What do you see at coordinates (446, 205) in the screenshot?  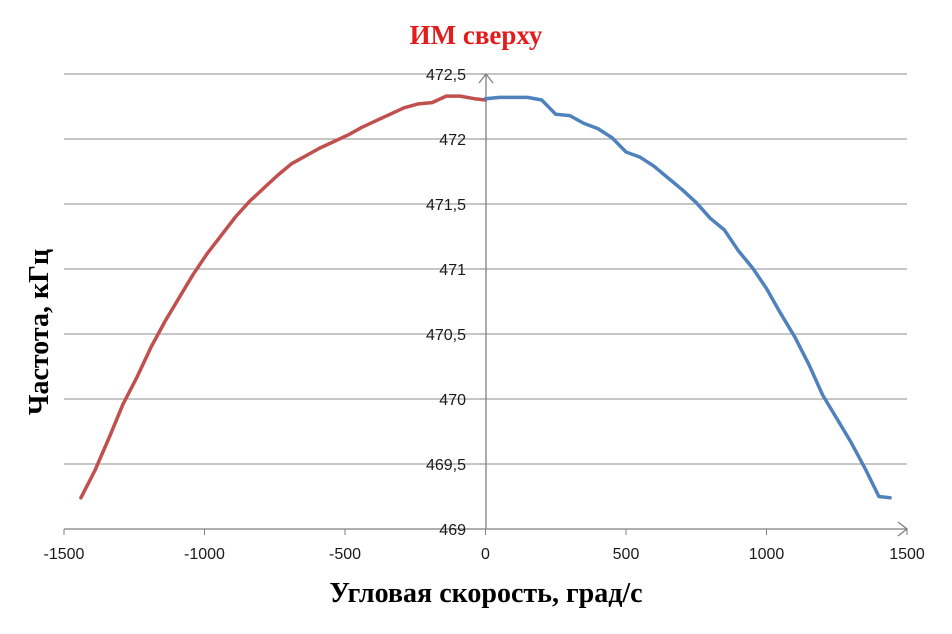 I see `y-tick-label: 471,5` at bounding box center [446, 205].